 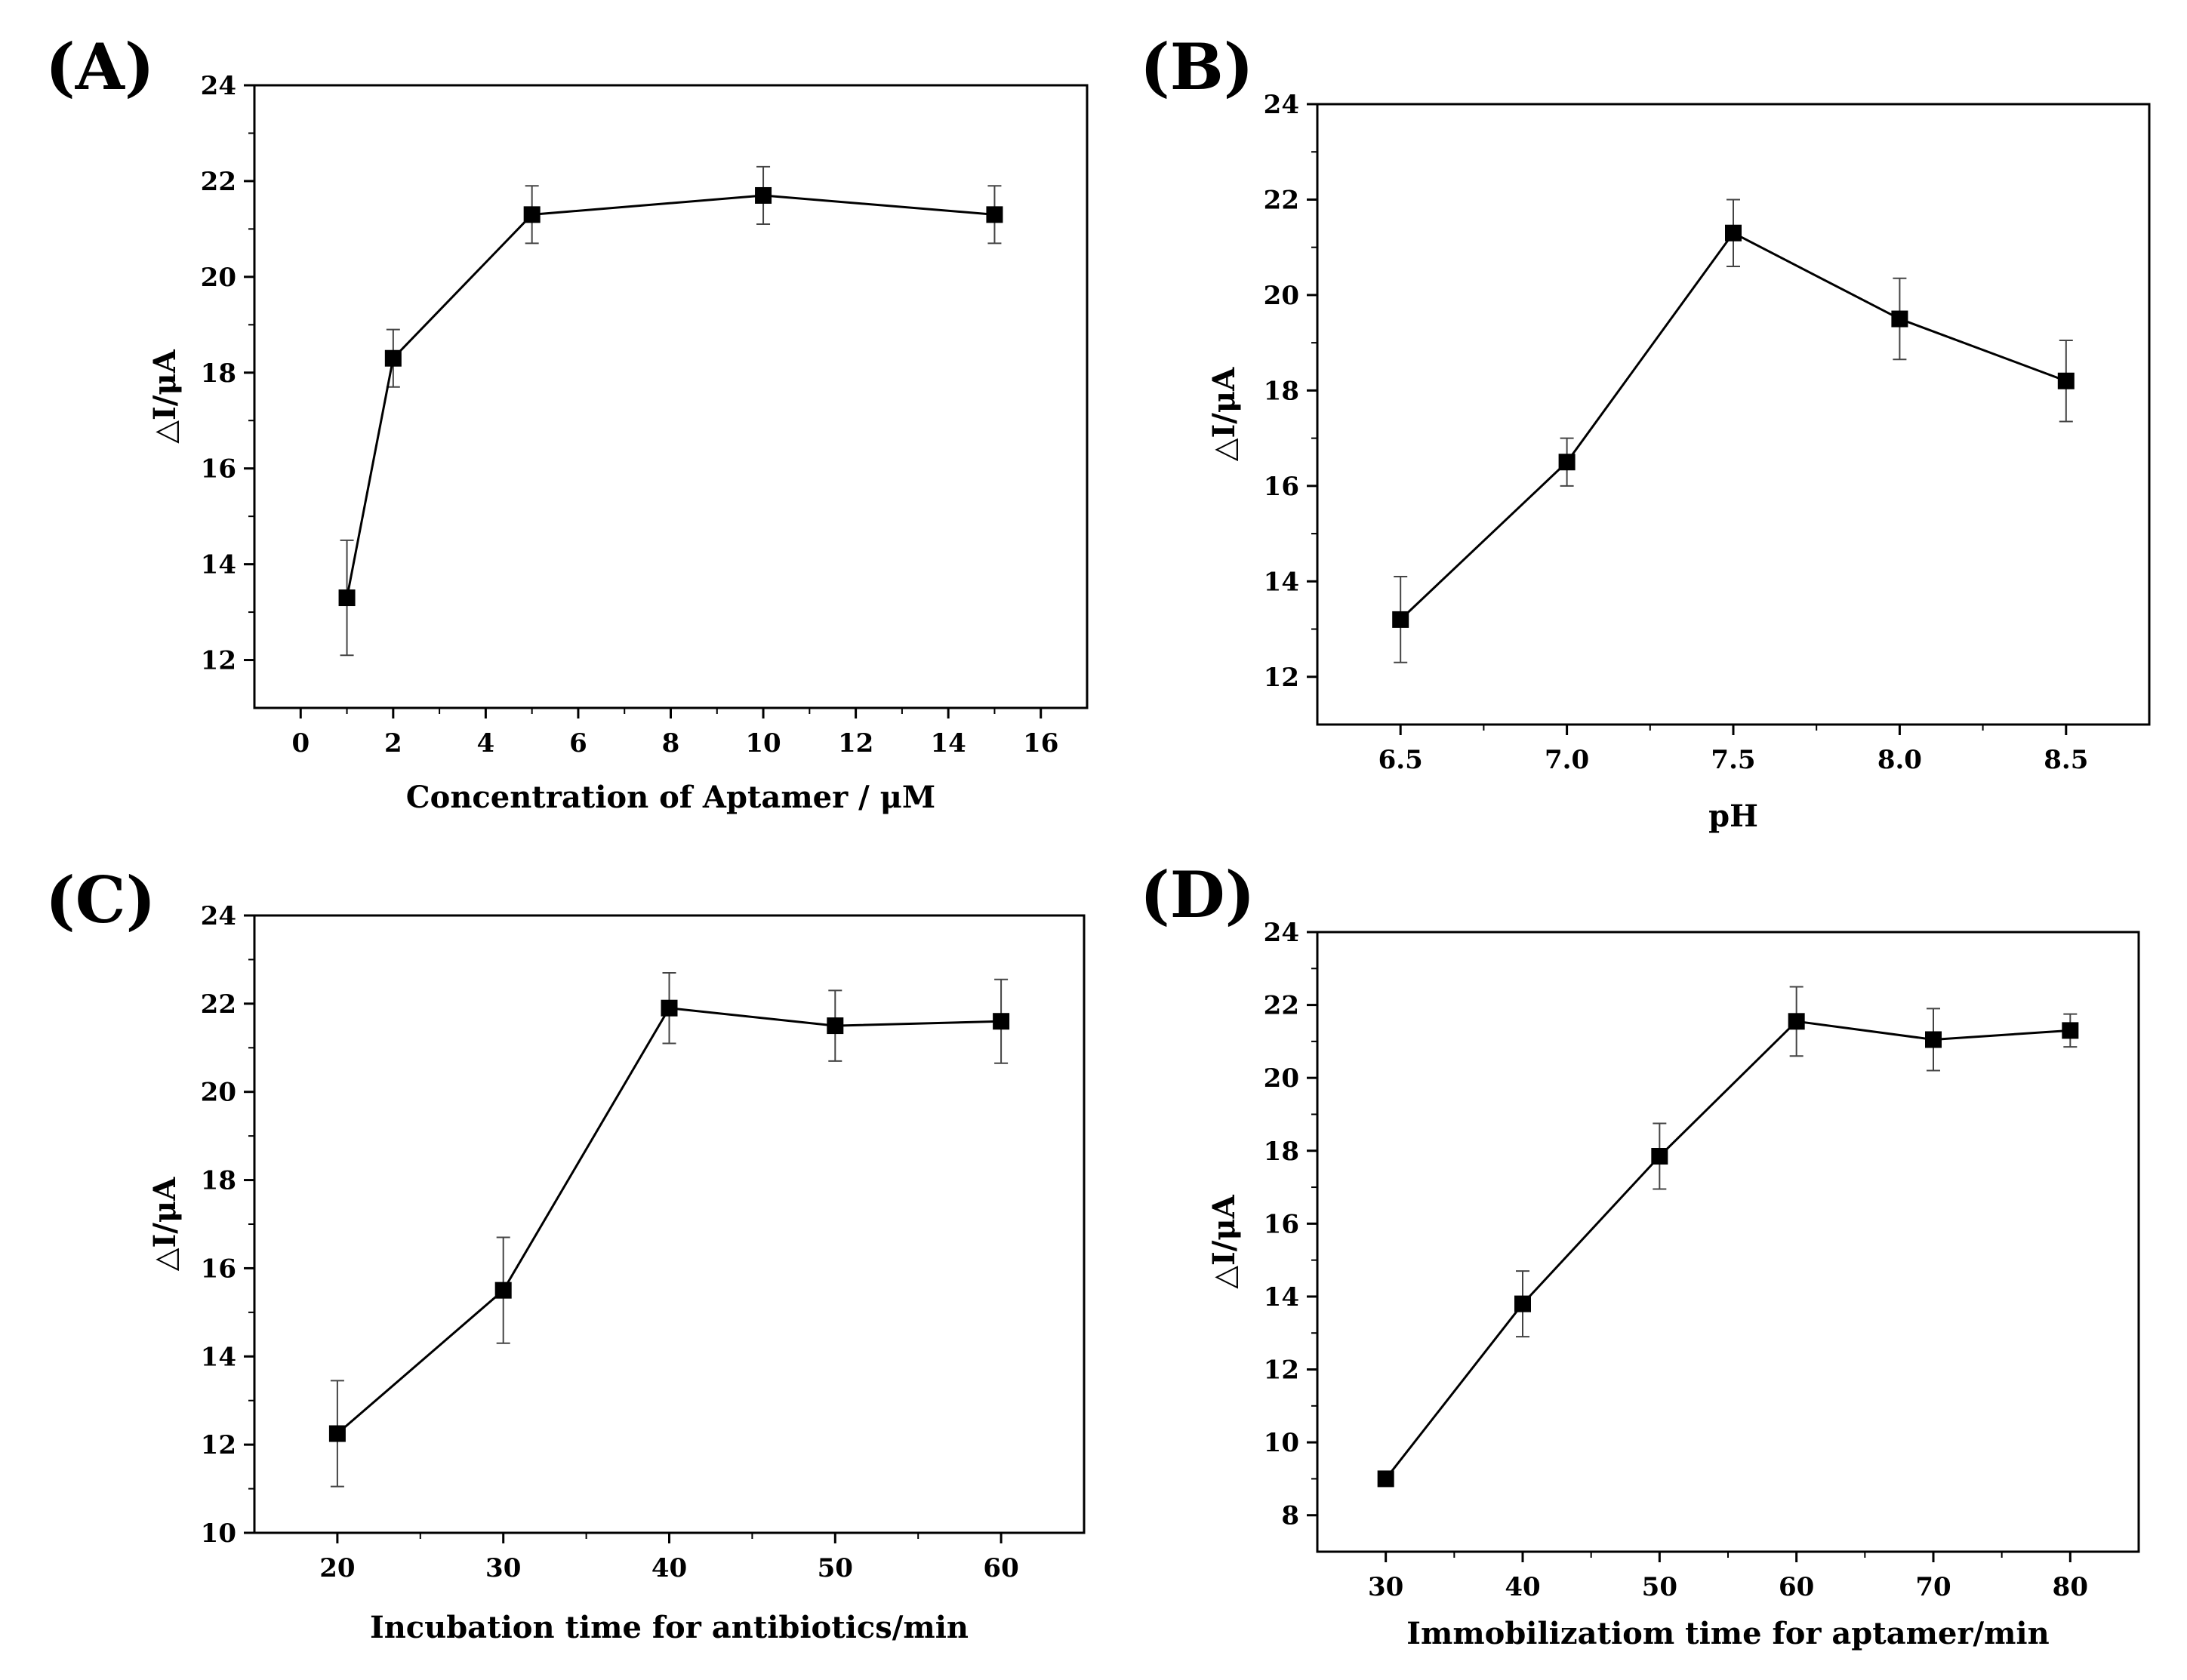 I want to click on chart-0-y-axis-title: △I/μA, so click(x=165, y=396).